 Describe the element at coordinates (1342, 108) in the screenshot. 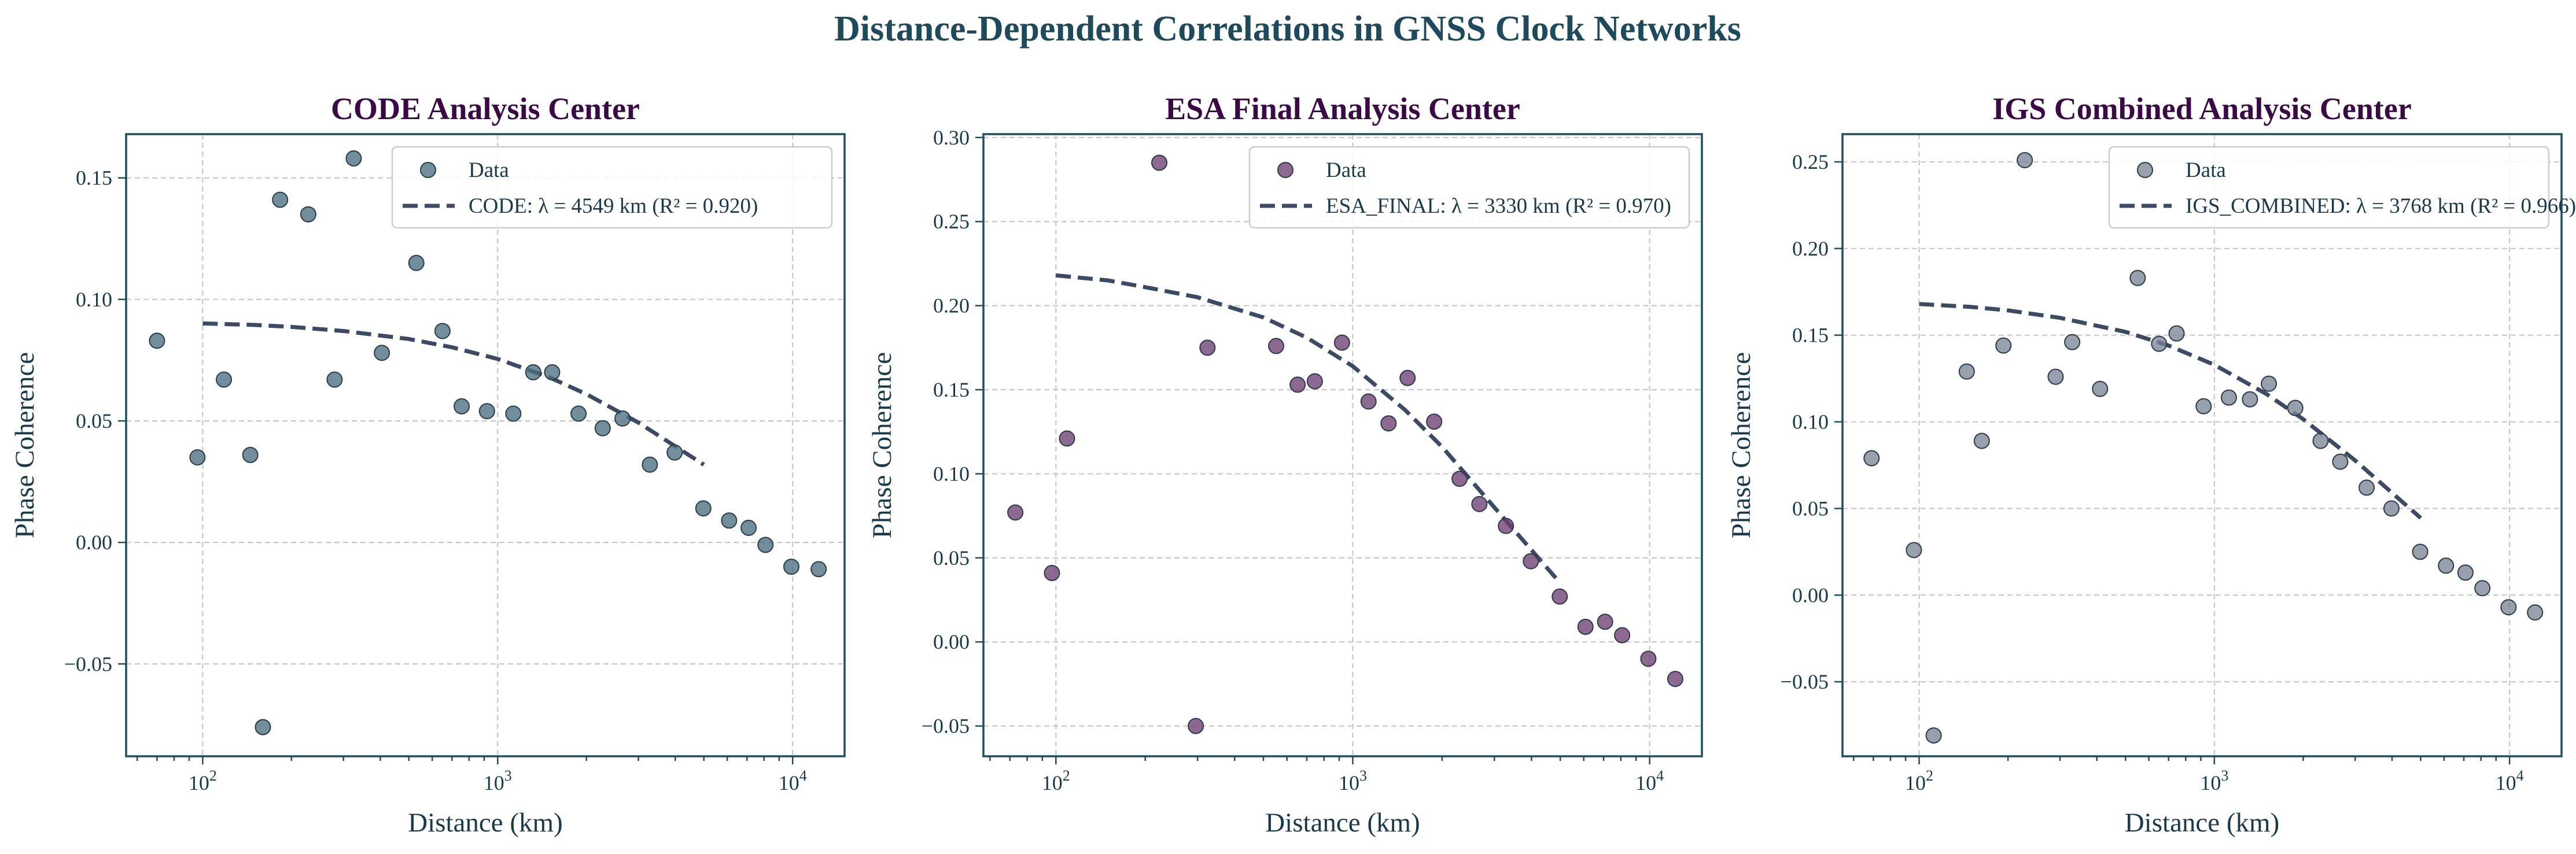

I see `subplot-title: ESA Final Analysis Center` at that location.